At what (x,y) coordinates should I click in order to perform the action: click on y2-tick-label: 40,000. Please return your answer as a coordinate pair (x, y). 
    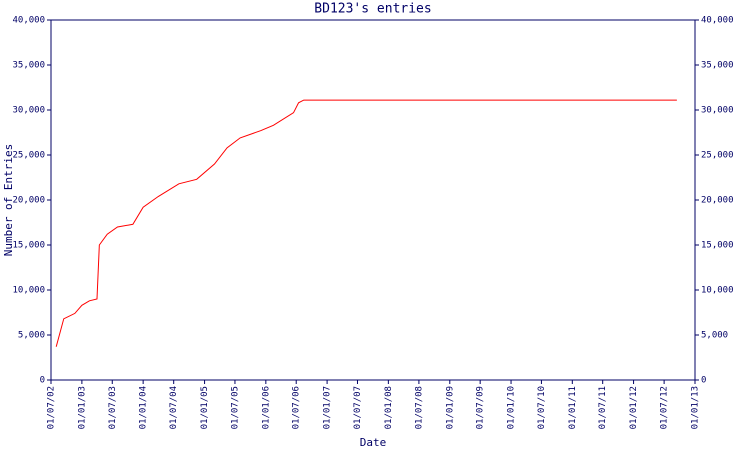
    Looking at the image, I should click on (717, 21).